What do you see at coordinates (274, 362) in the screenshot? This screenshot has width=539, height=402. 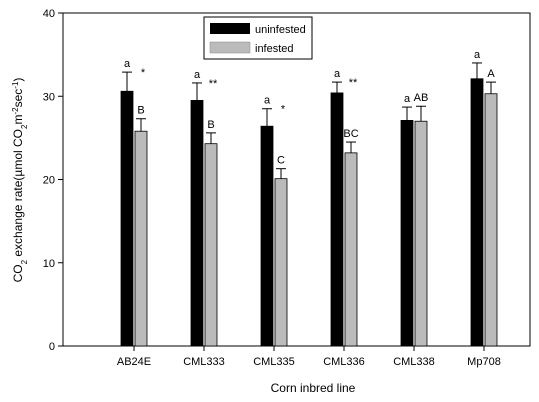 I see `x-tick-label-cml335: CML335` at bounding box center [274, 362].